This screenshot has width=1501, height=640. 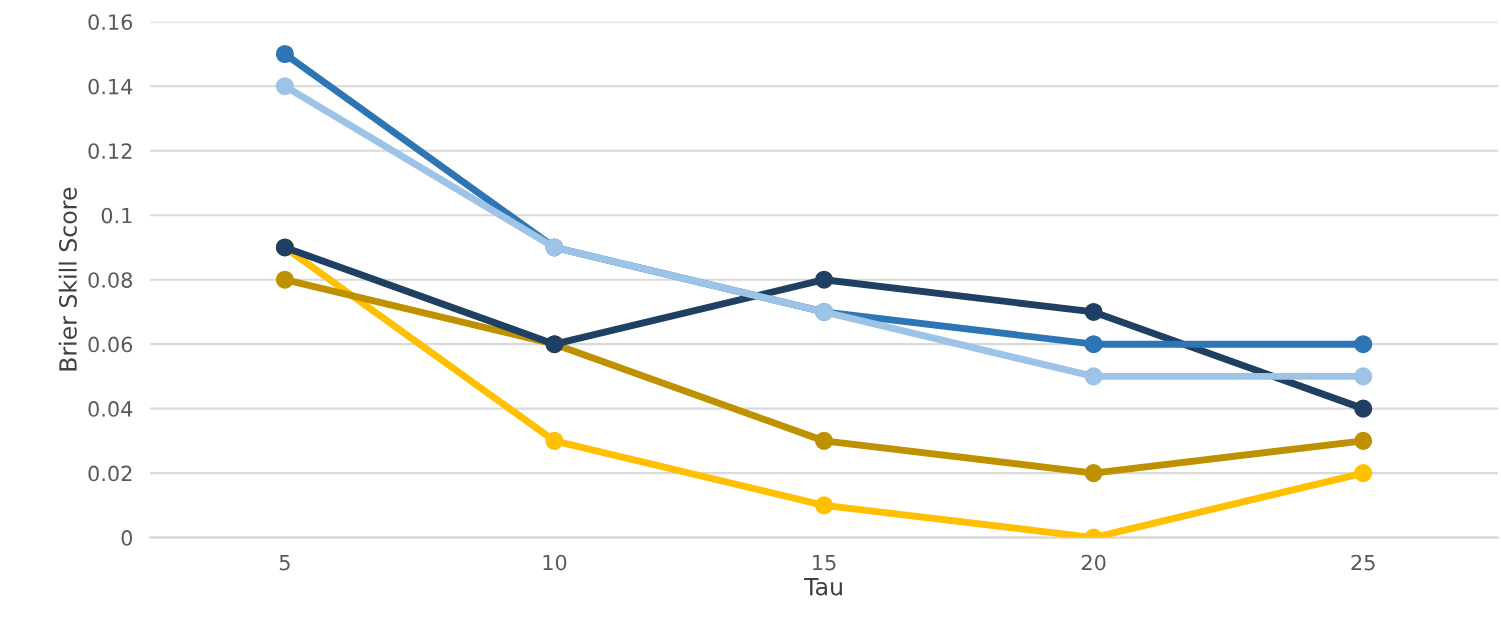 I want to click on y-tick-label: 0.06, so click(x=110, y=344).